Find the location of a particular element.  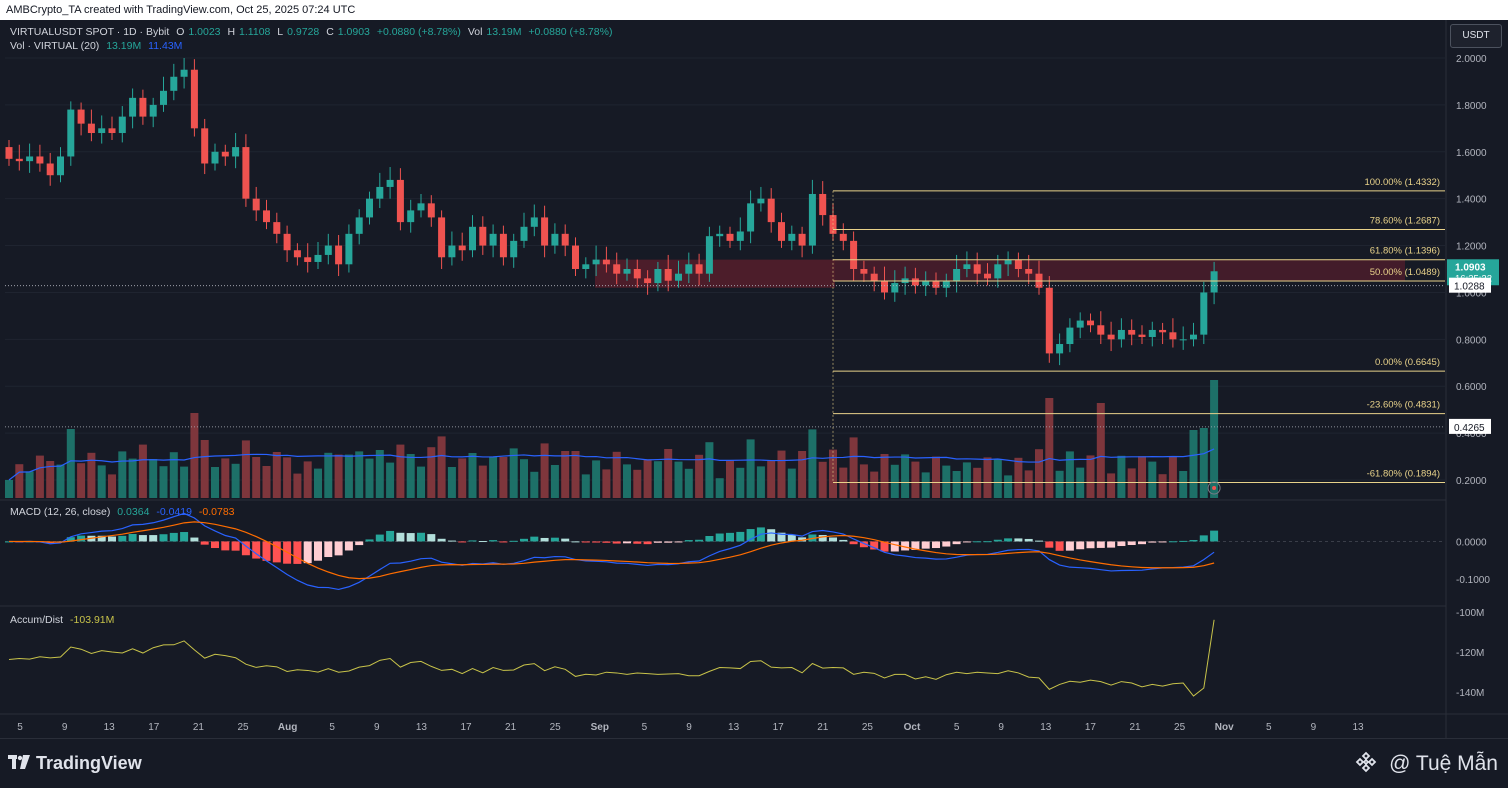

line-price-box is located at coordinates (1470, 285).